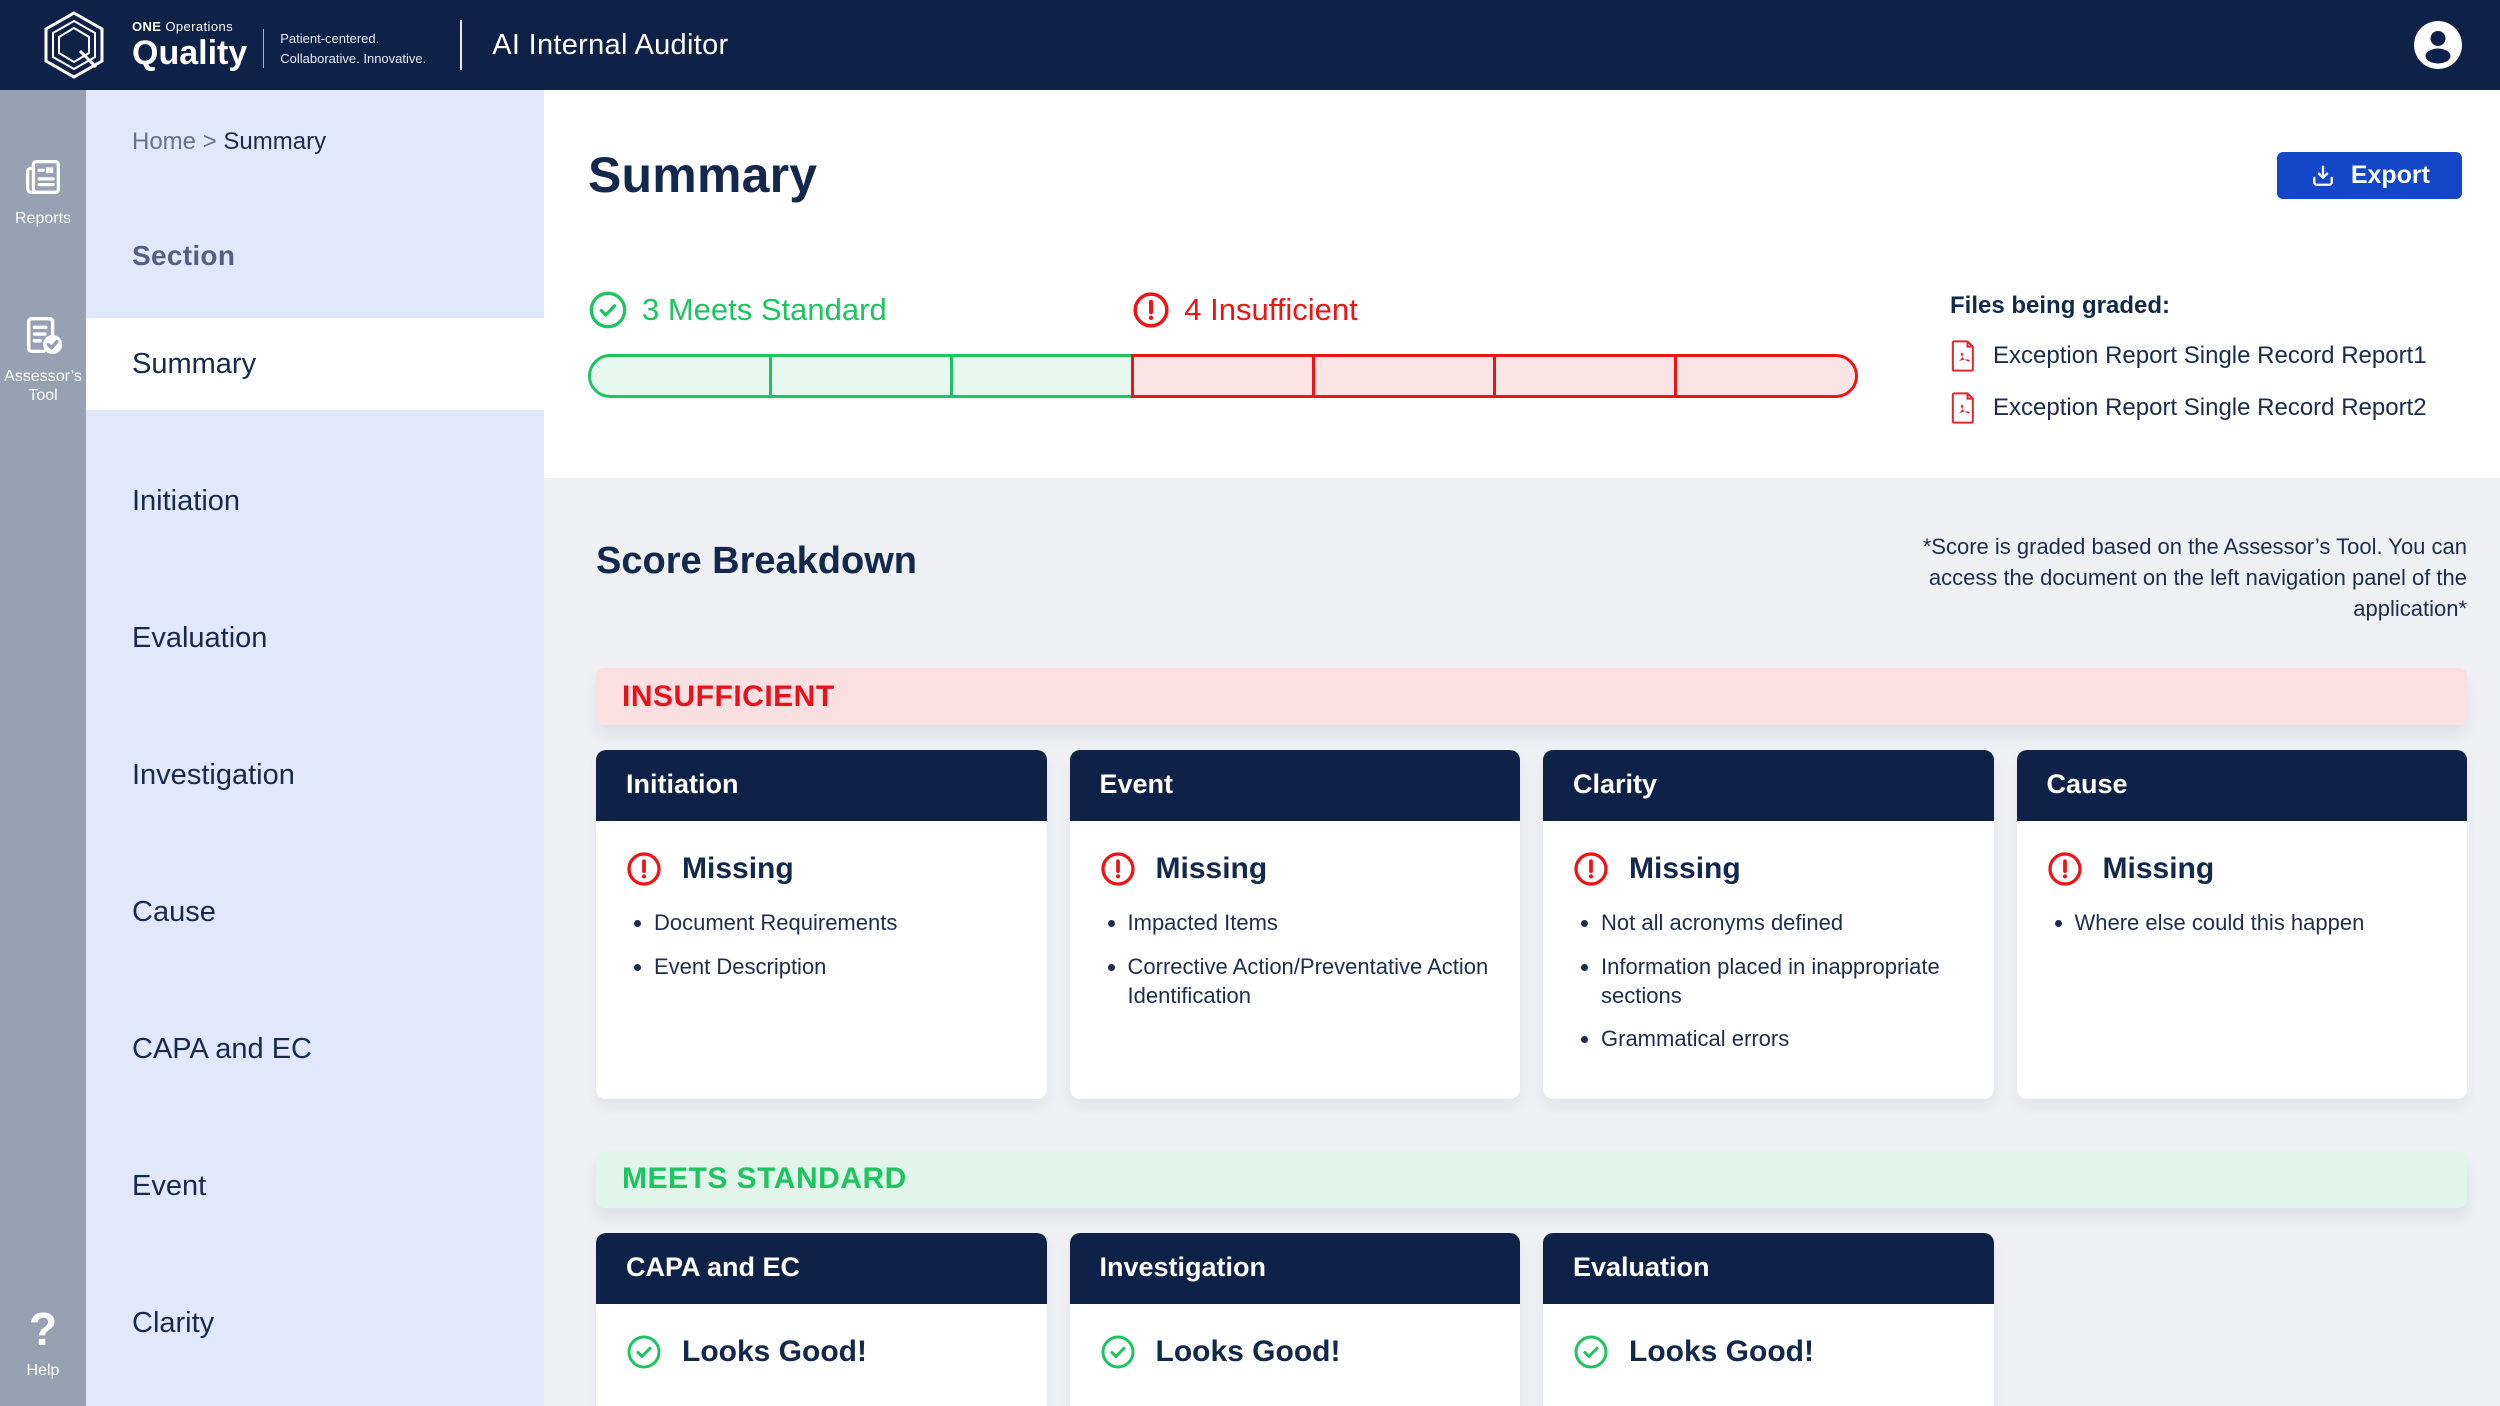 The width and height of the screenshot is (2500, 1406). Describe the element at coordinates (1245, 310) in the screenshot. I see `insufficient-status: 4 Insufficient` at that location.